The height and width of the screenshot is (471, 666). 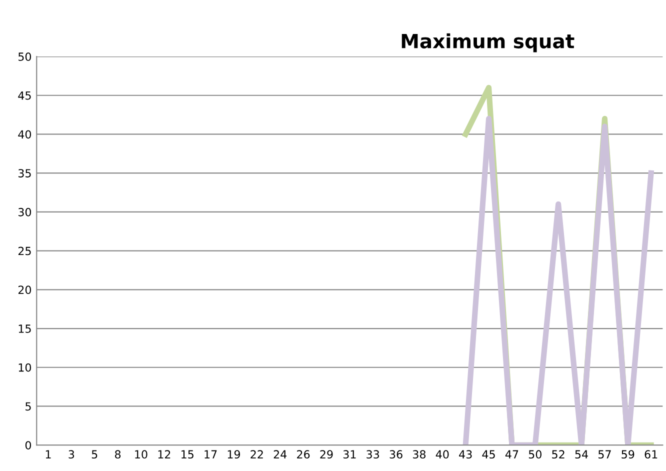 I want to click on x-tick-label: 3, so click(x=71, y=454).